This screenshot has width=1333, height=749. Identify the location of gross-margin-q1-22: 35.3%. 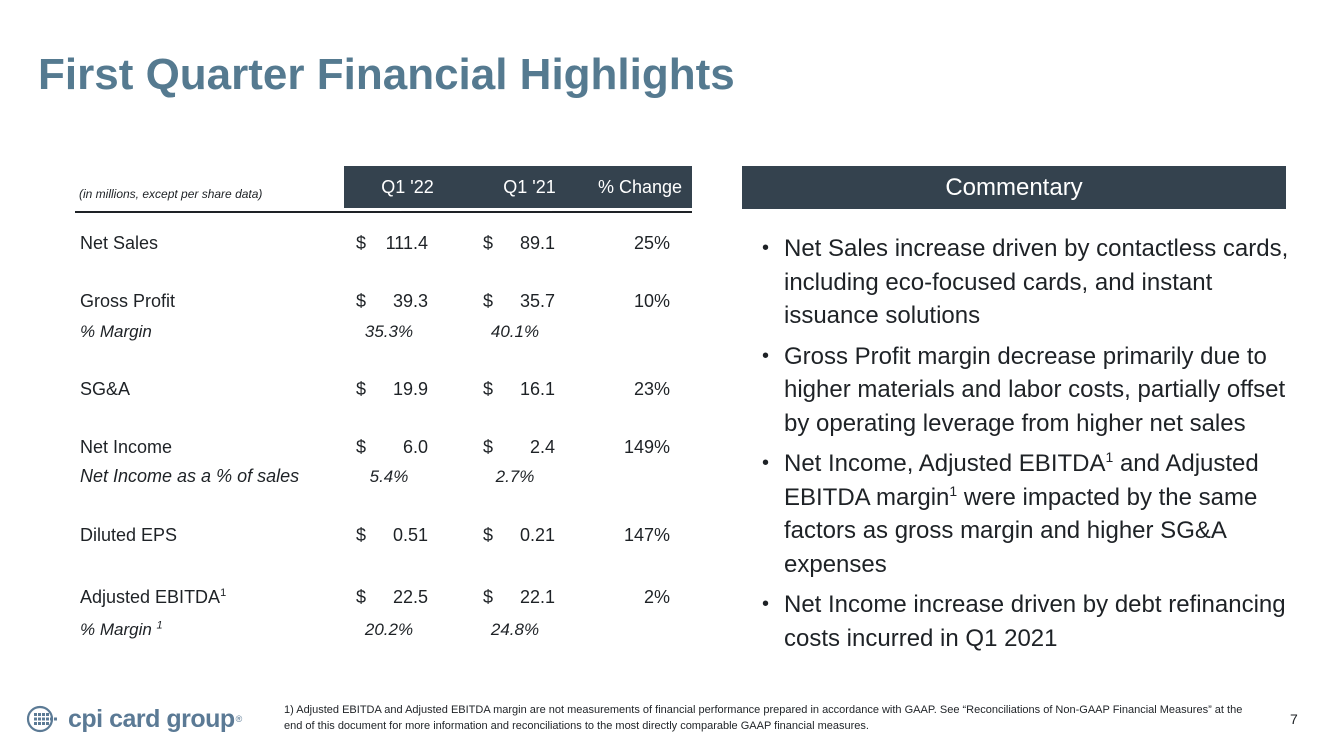
(389, 331).